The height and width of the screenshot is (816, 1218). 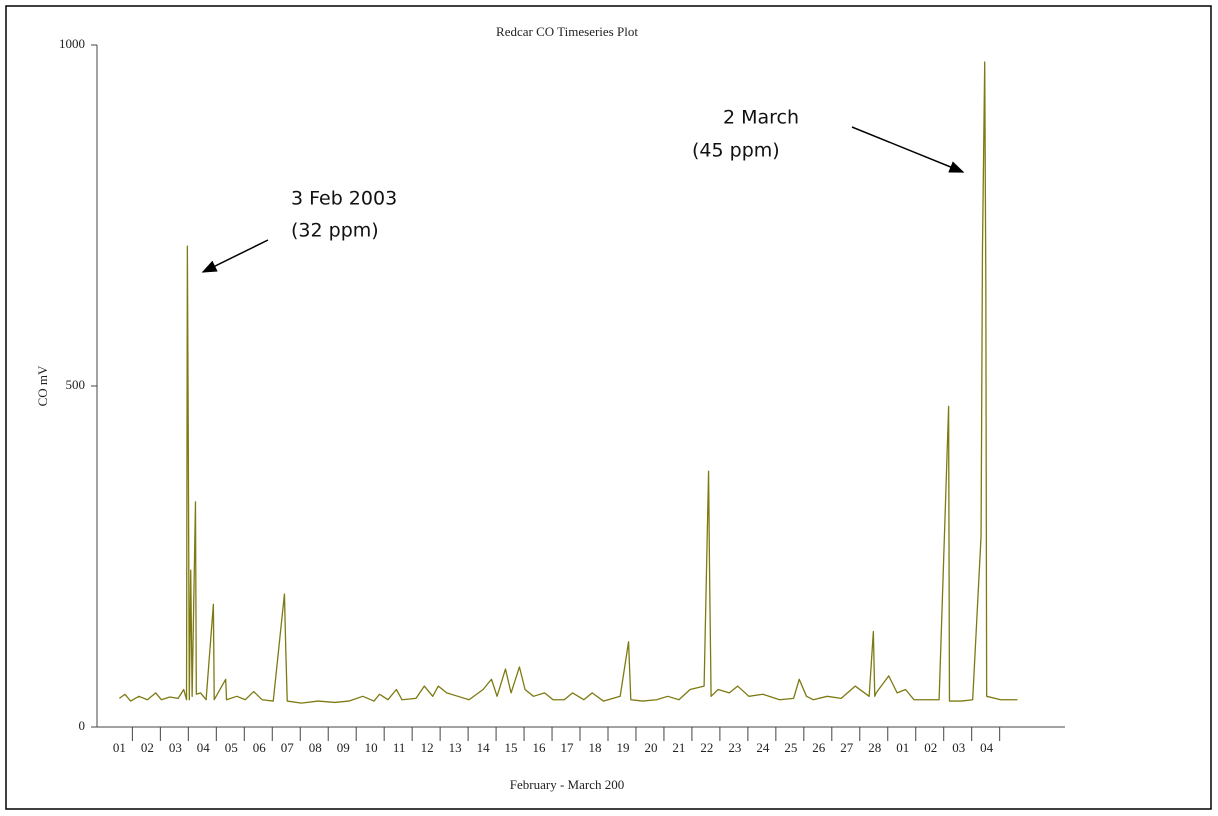 What do you see at coordinates (567, 31) in the screenshot?
I see `chart-title: Redcar CO Timeseries Plot` at bounding box center [567, 31].